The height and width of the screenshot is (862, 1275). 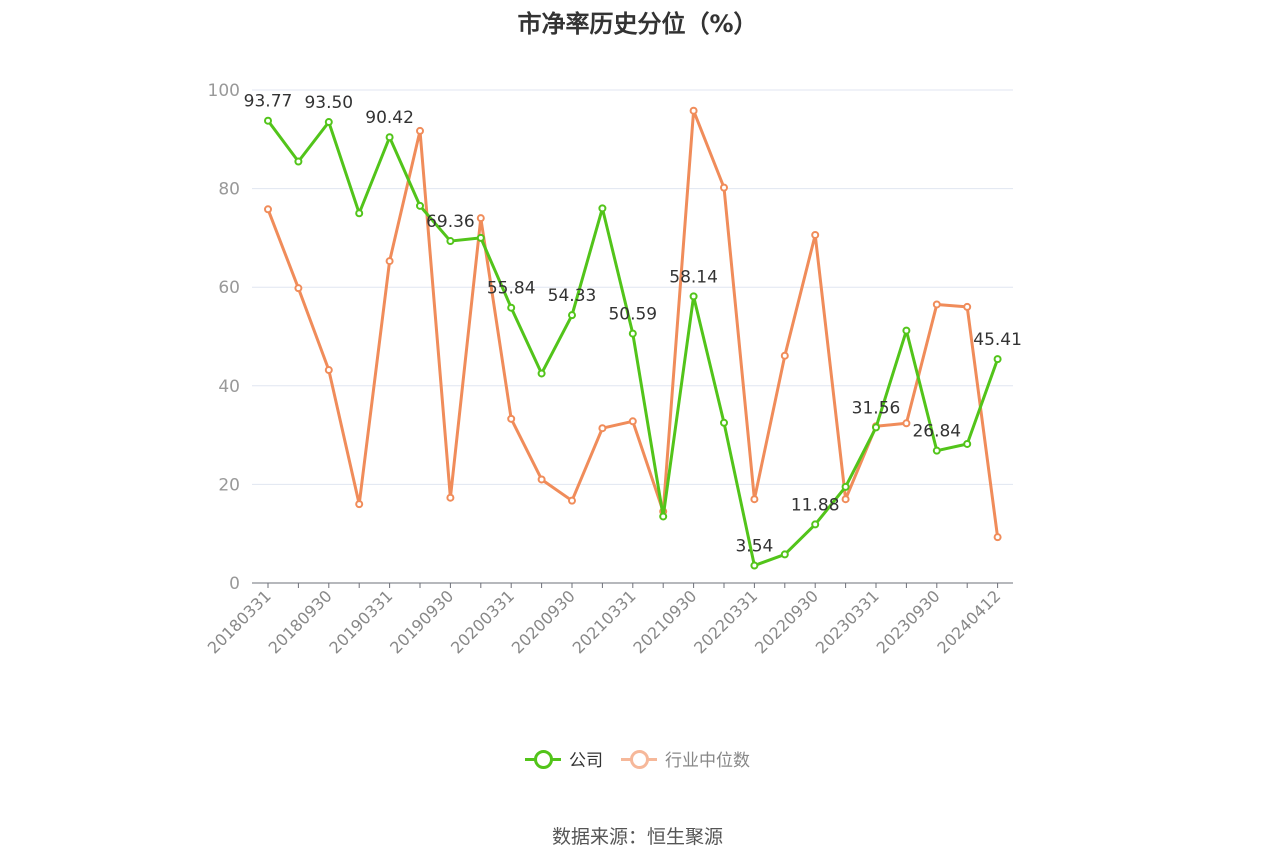 I want to click on chart-title: 市净率历史分位（%）, so click(x=637, y=24).